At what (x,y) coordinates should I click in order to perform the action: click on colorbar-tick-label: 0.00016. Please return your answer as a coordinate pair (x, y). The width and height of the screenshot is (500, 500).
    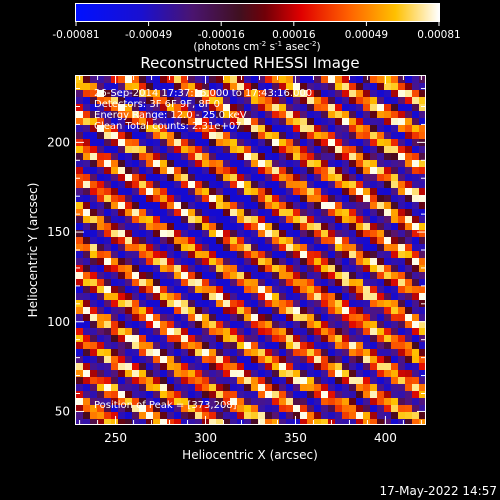
    Looking at the image, I should click on (294, 35).